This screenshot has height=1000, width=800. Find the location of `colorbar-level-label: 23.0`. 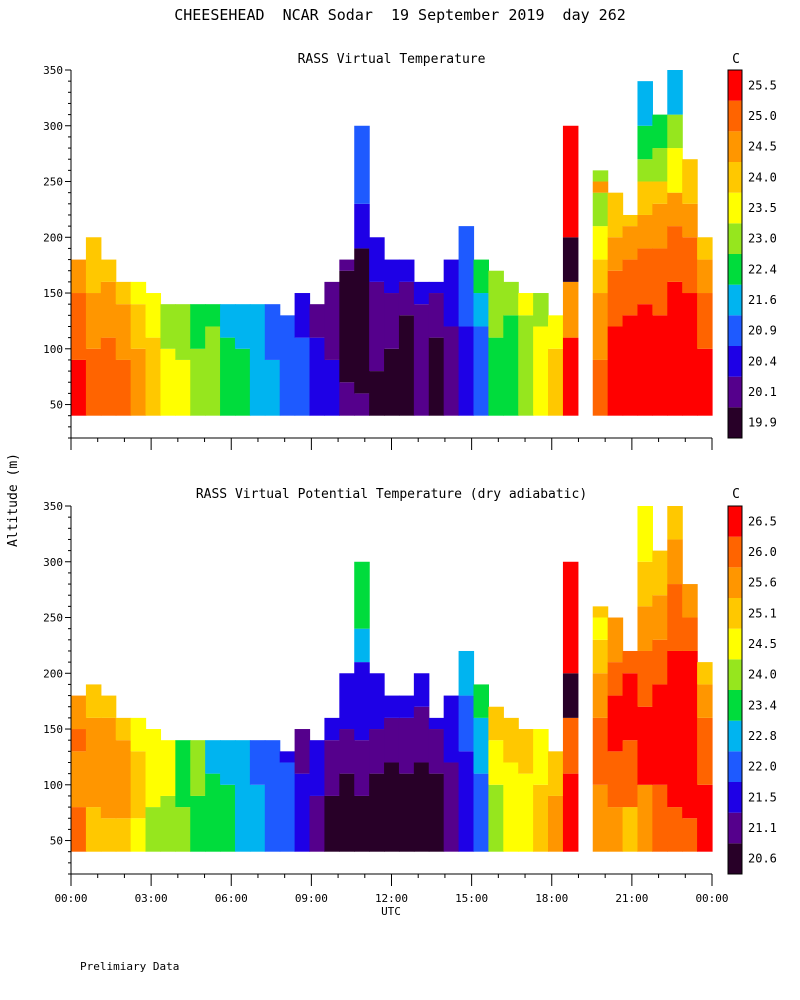

colorbar-level-label: 23.0 is located at coordinates (762, 239).